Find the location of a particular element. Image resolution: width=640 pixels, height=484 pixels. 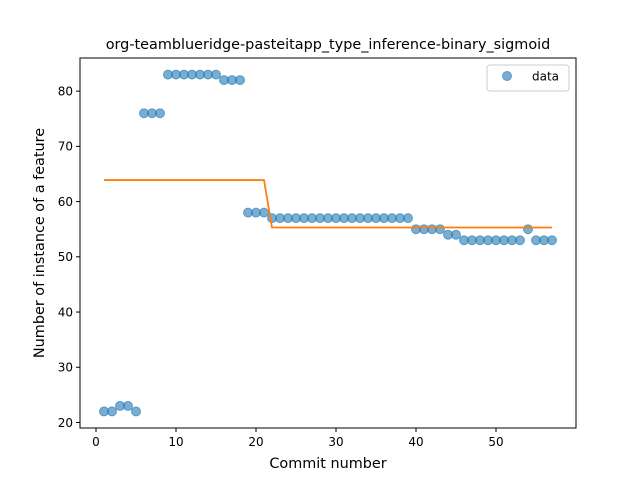

legend: data is located at coordinates (528, 78).